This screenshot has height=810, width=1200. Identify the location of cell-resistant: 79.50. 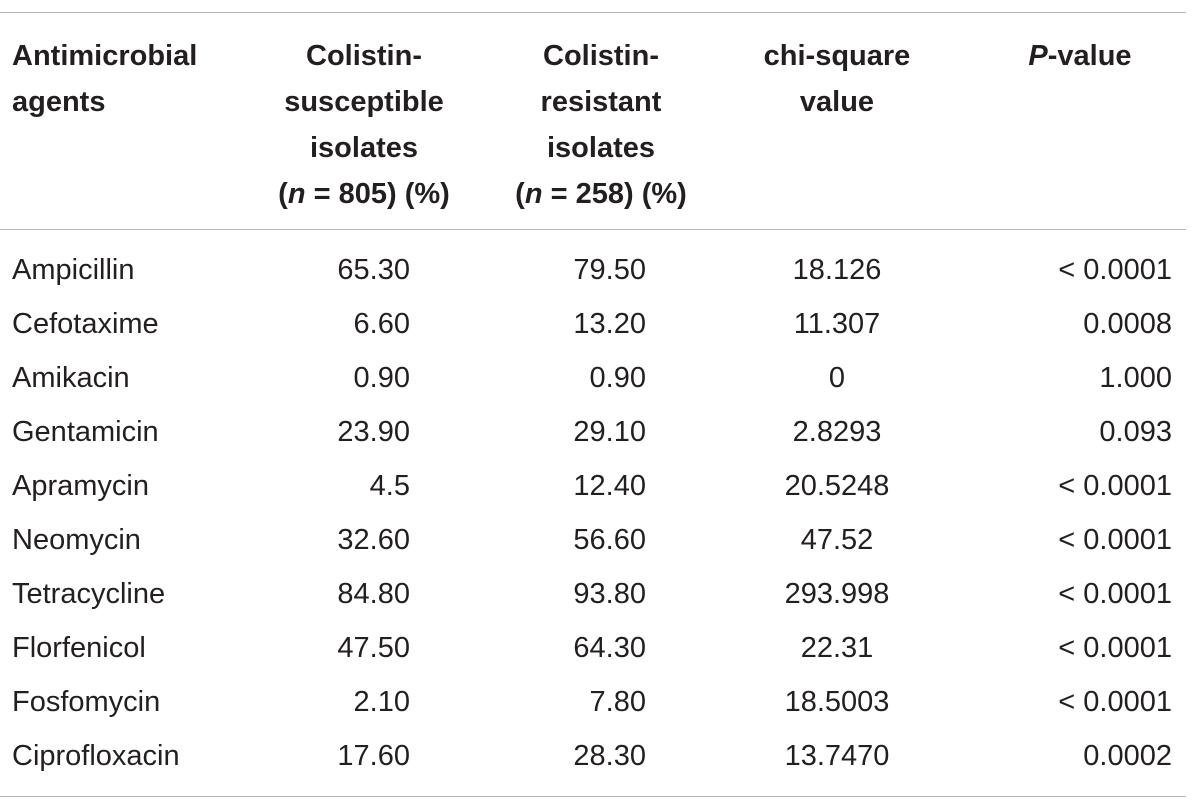
(609, 270).